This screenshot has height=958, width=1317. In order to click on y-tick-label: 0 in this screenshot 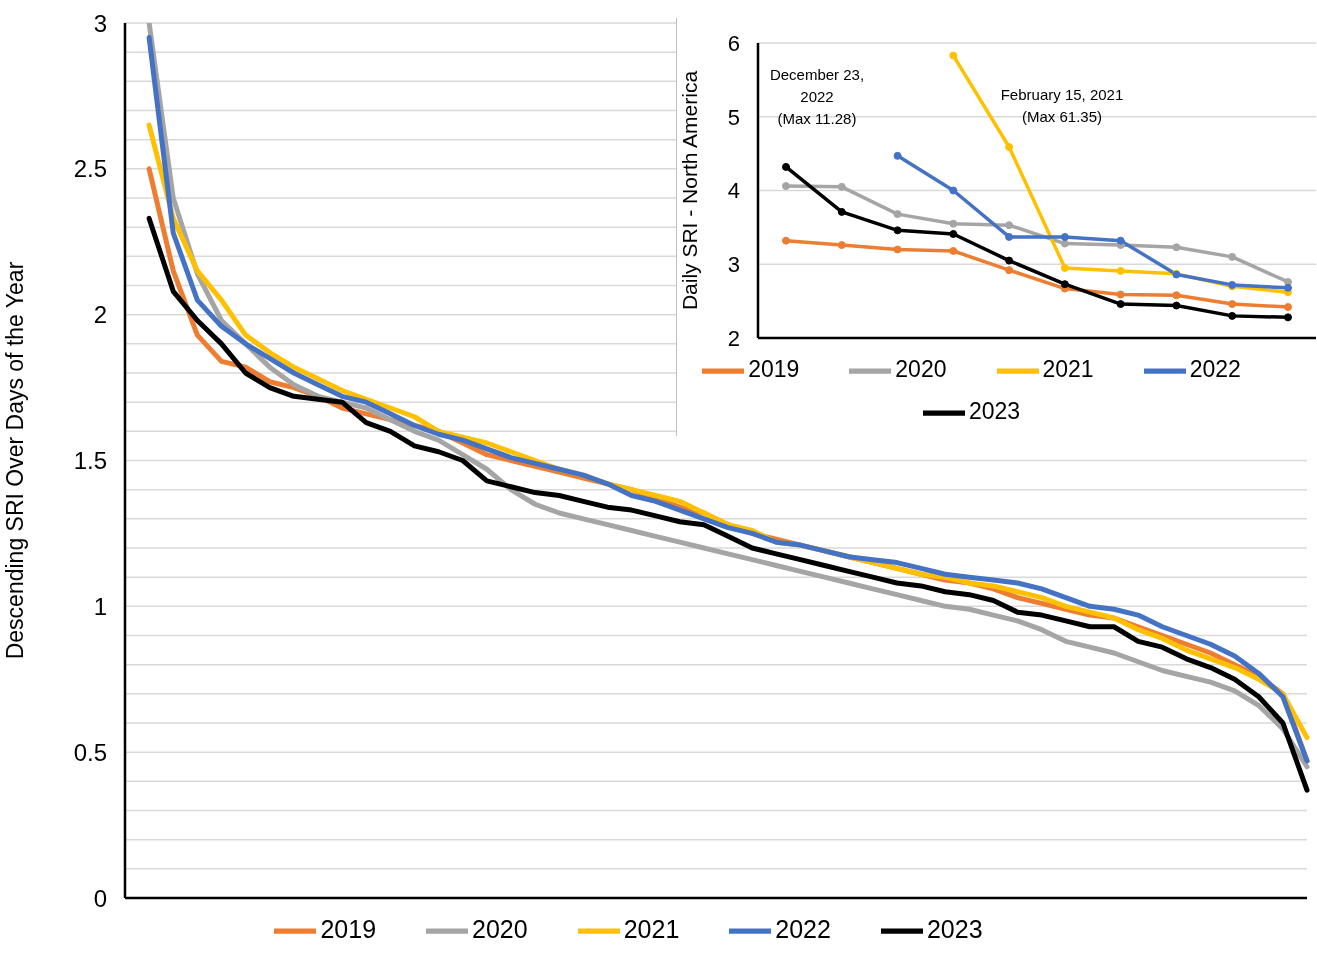, I will do `click(100, 898)`.